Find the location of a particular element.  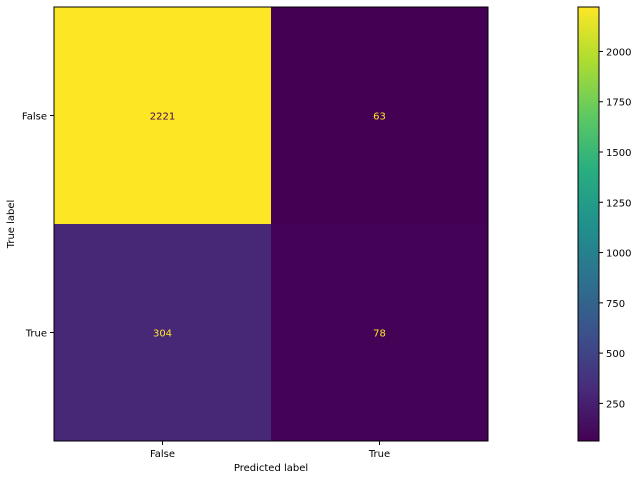

cell-value-label: 2221 is located at coordinates (162, 117).